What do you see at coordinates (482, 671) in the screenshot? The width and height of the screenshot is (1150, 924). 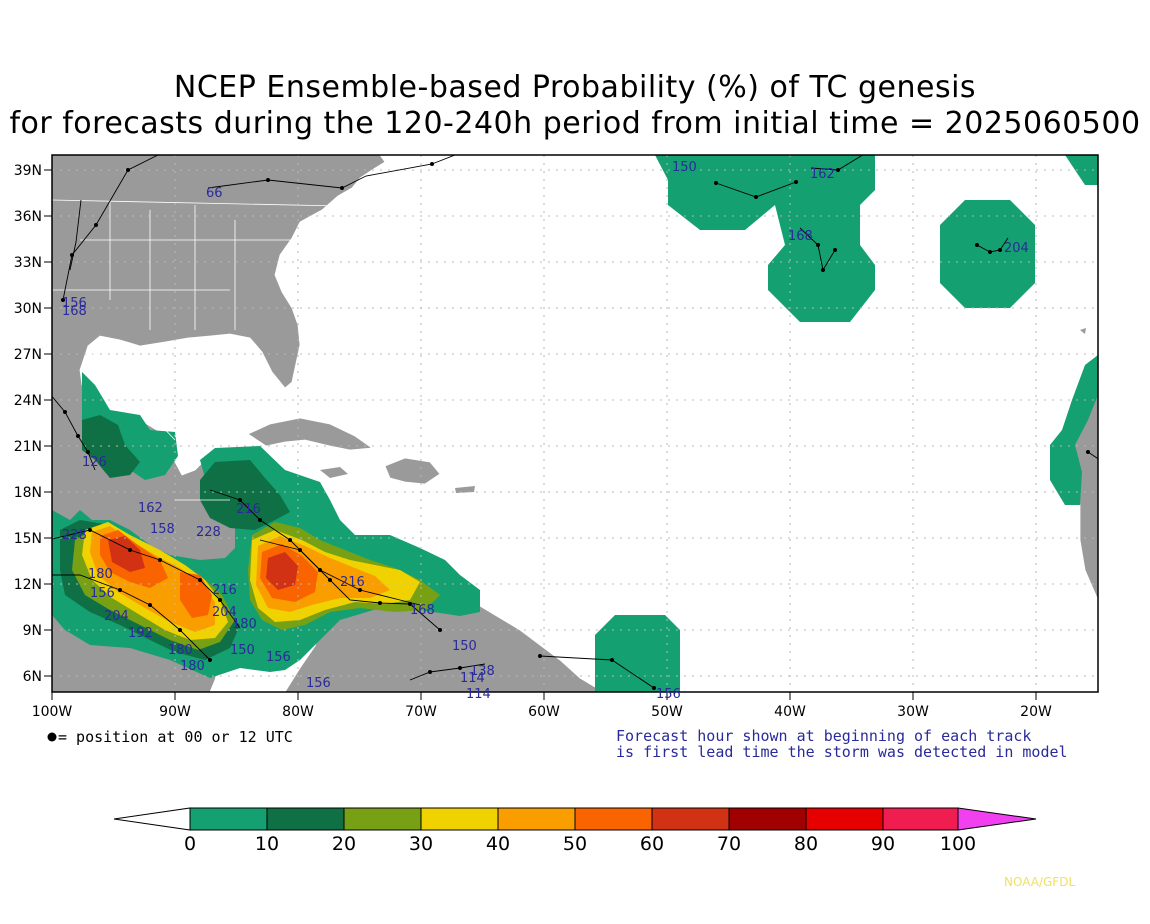 I see `track-label: 138` at bounding box center [482, 671].